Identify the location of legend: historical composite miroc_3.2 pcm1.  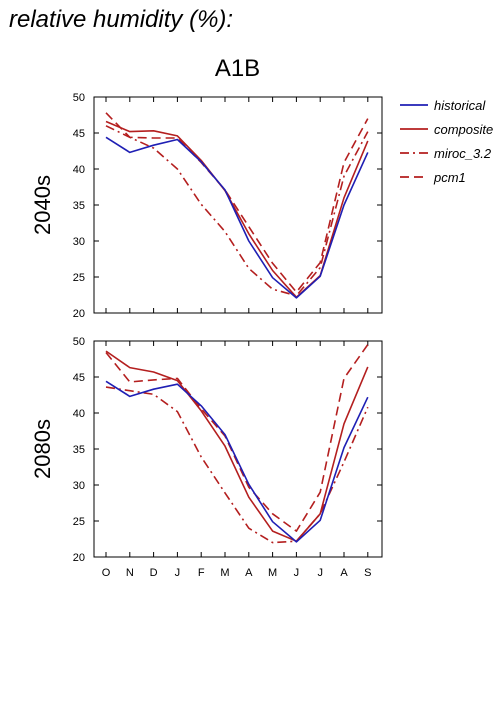
(446, 141).